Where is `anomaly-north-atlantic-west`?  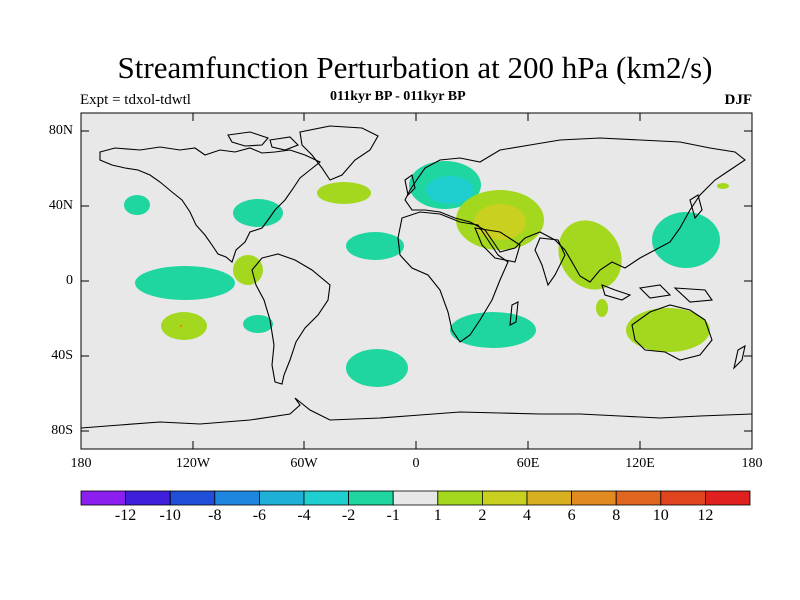
anomaly-north-atlantic-west is located at coordinates (137, 205).